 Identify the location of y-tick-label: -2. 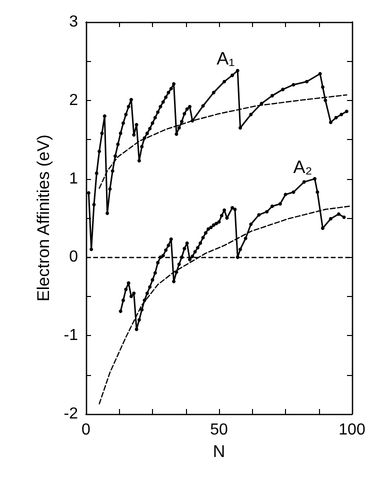
(71, 414).